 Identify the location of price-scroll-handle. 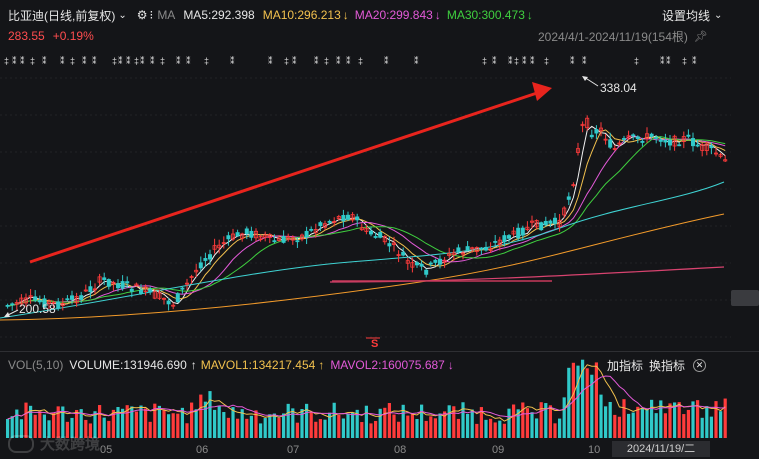
(745, 298).